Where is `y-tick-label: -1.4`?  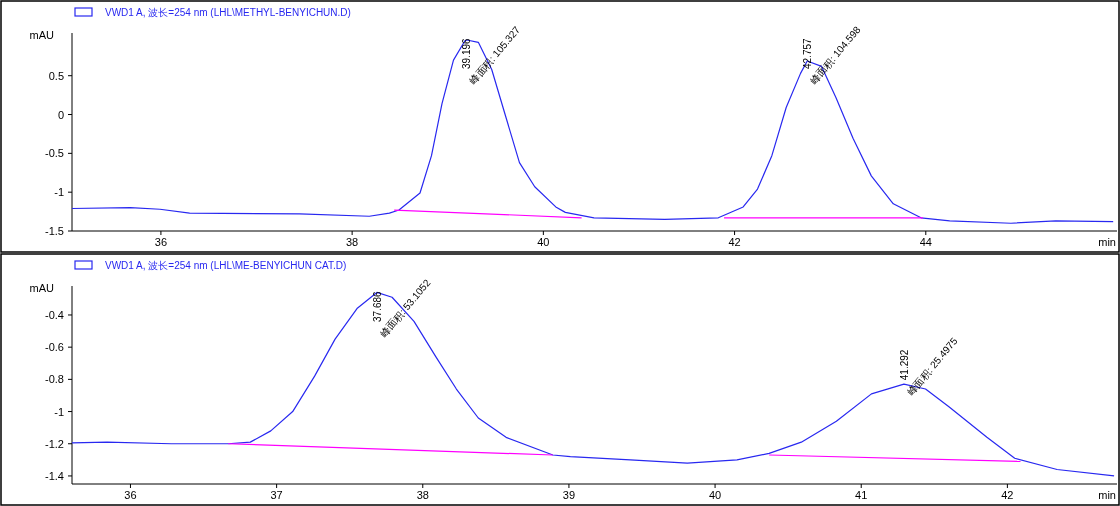 y-tick-label: -1.4 is located at coordinates (54, 475).